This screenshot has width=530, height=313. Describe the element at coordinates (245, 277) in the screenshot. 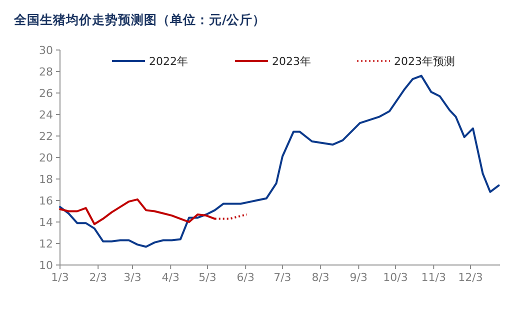

I see `x-tick-label: 6/3` at that location.